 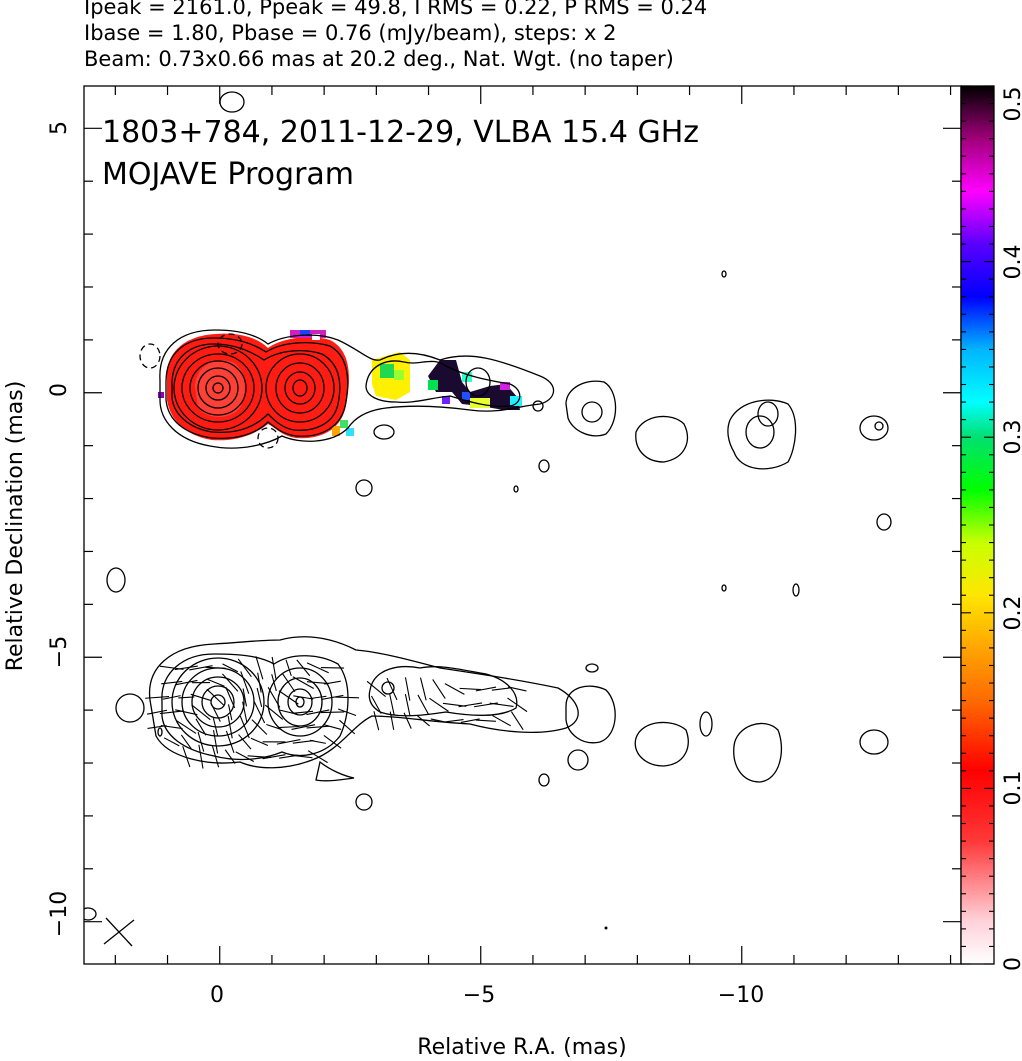 I want to click on cb-label-4: 0.4, so click(x=1011, y=262).